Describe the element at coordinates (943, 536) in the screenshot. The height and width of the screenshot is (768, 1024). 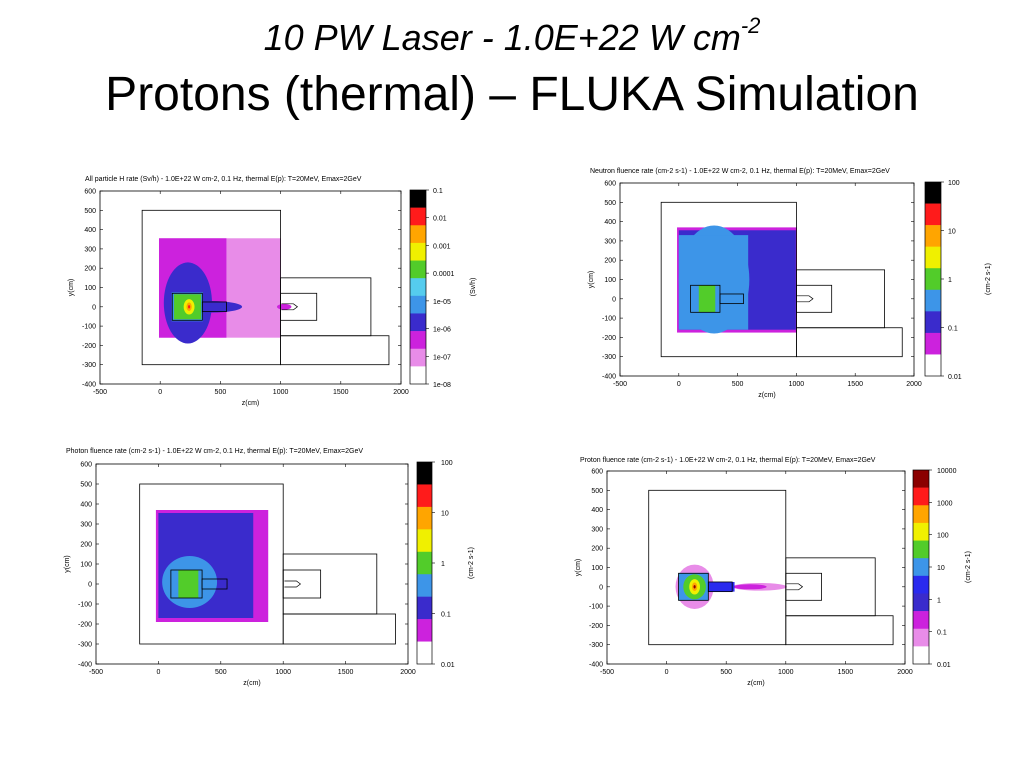
I see `proton-fluence-colorbar-label-2: 100` at that location.